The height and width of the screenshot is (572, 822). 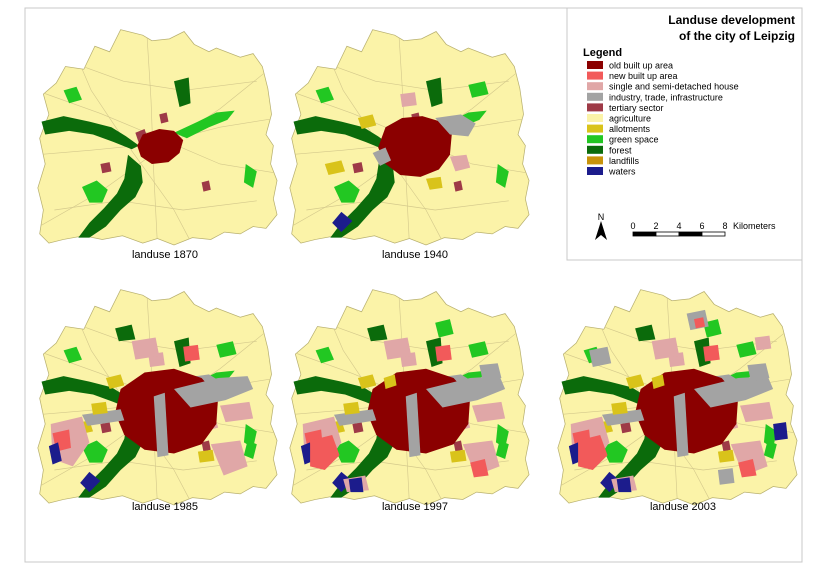 What do you see at coordinates (641, 66) in the screenshot?
I see `legend-label: old built up area` at bounding box center [641, 66].